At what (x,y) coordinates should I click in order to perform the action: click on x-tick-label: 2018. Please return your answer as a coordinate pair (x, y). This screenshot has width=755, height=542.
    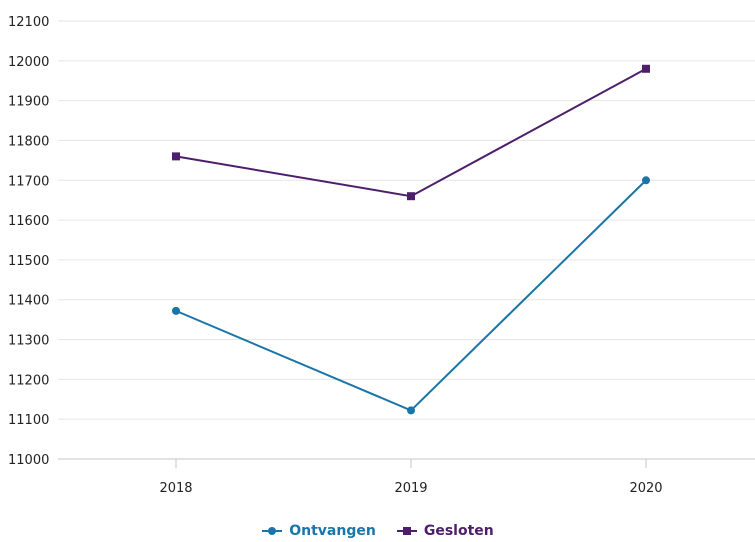
    Looking at the image, I should click on (175, 488).